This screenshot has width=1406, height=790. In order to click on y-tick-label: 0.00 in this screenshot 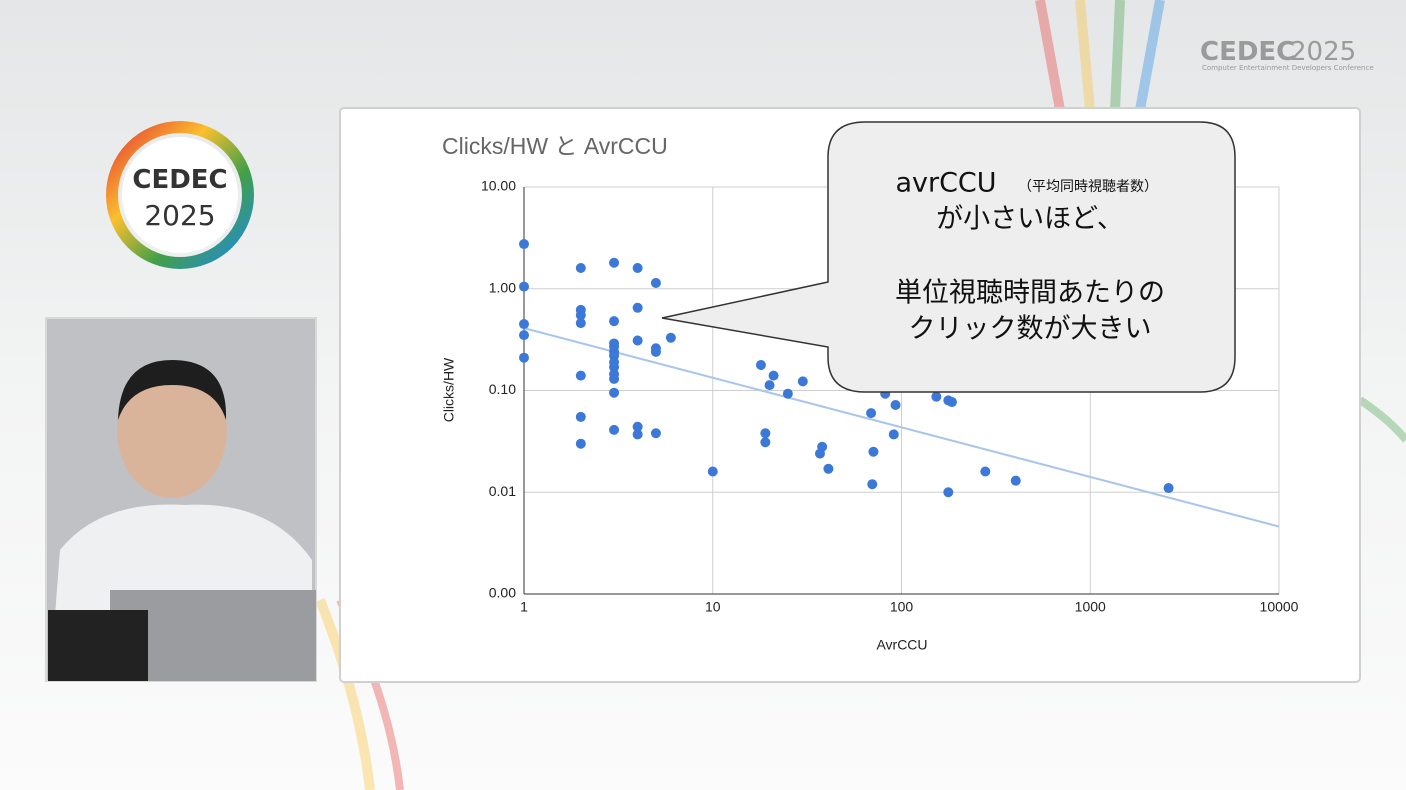, I will do `click(502, 593)`.